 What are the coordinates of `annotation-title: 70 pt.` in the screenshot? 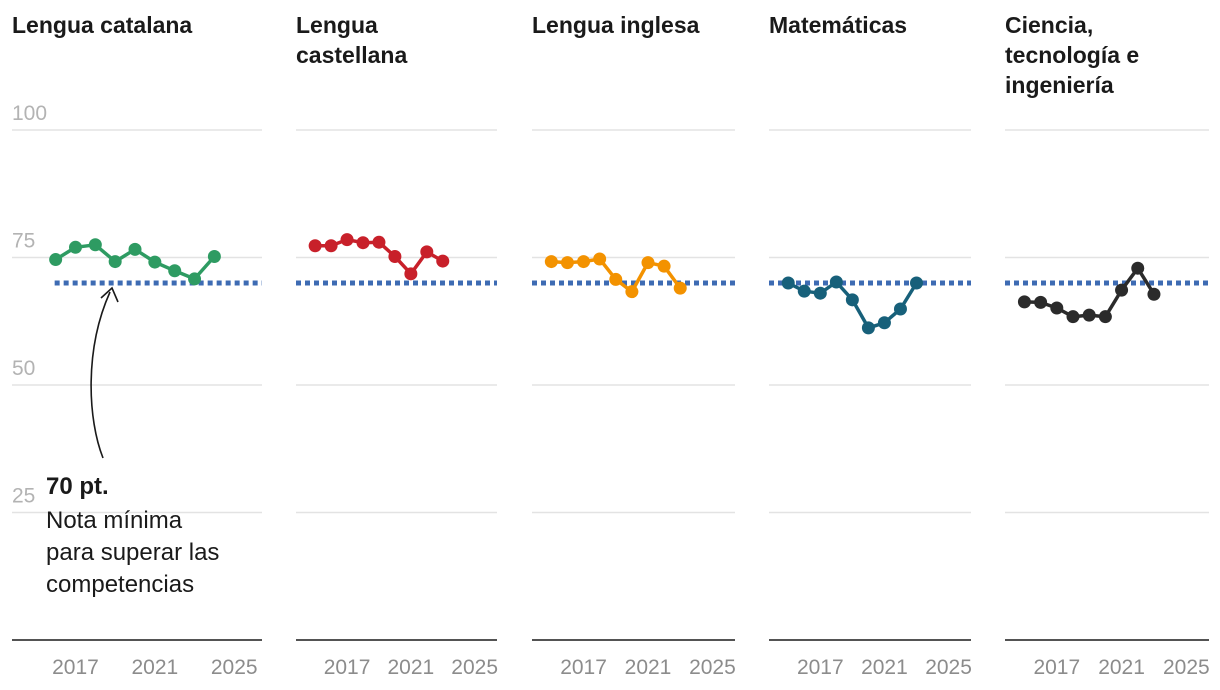 It's located at (77, 486).